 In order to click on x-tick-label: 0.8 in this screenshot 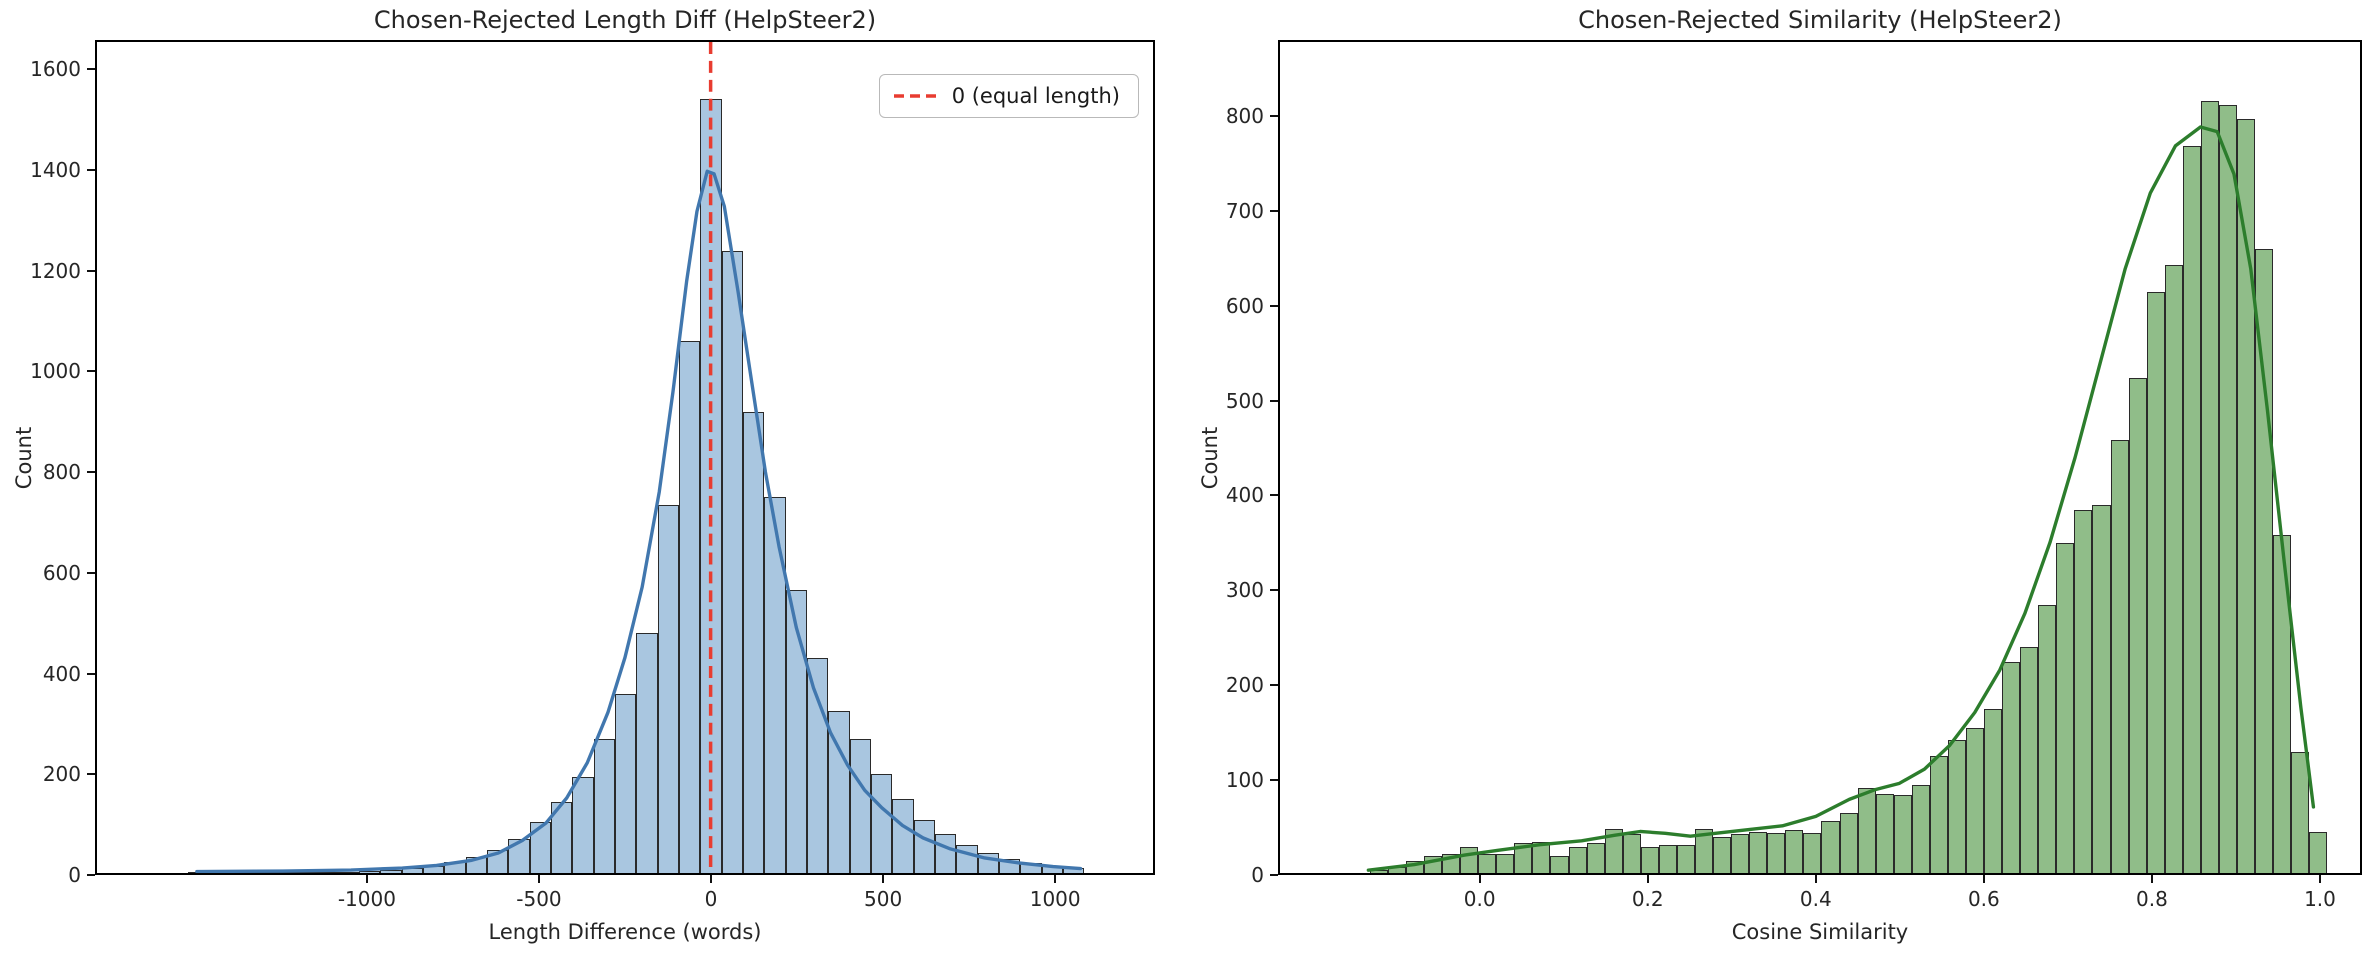, I will do `click(2152, 899)`.